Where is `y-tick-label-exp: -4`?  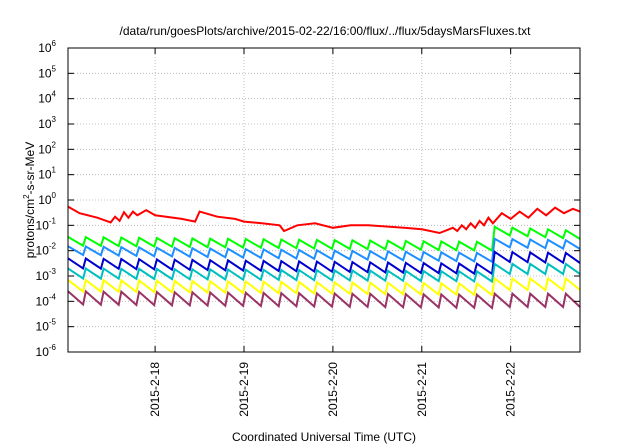
y-tick-label-exp: -4 is located at coordinates (53, 296).